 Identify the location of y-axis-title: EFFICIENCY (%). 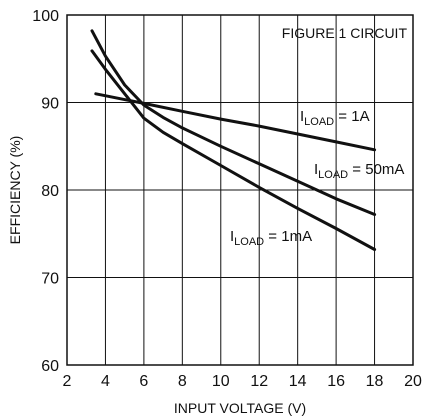
(15, 190).